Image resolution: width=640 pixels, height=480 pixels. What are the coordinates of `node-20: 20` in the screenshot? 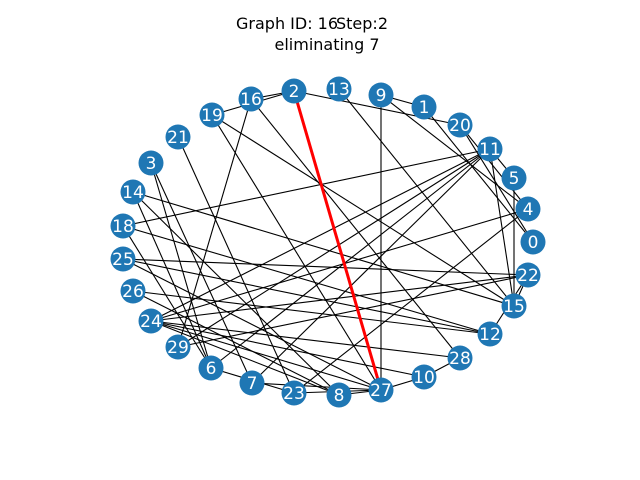 It's located at (460, 125).